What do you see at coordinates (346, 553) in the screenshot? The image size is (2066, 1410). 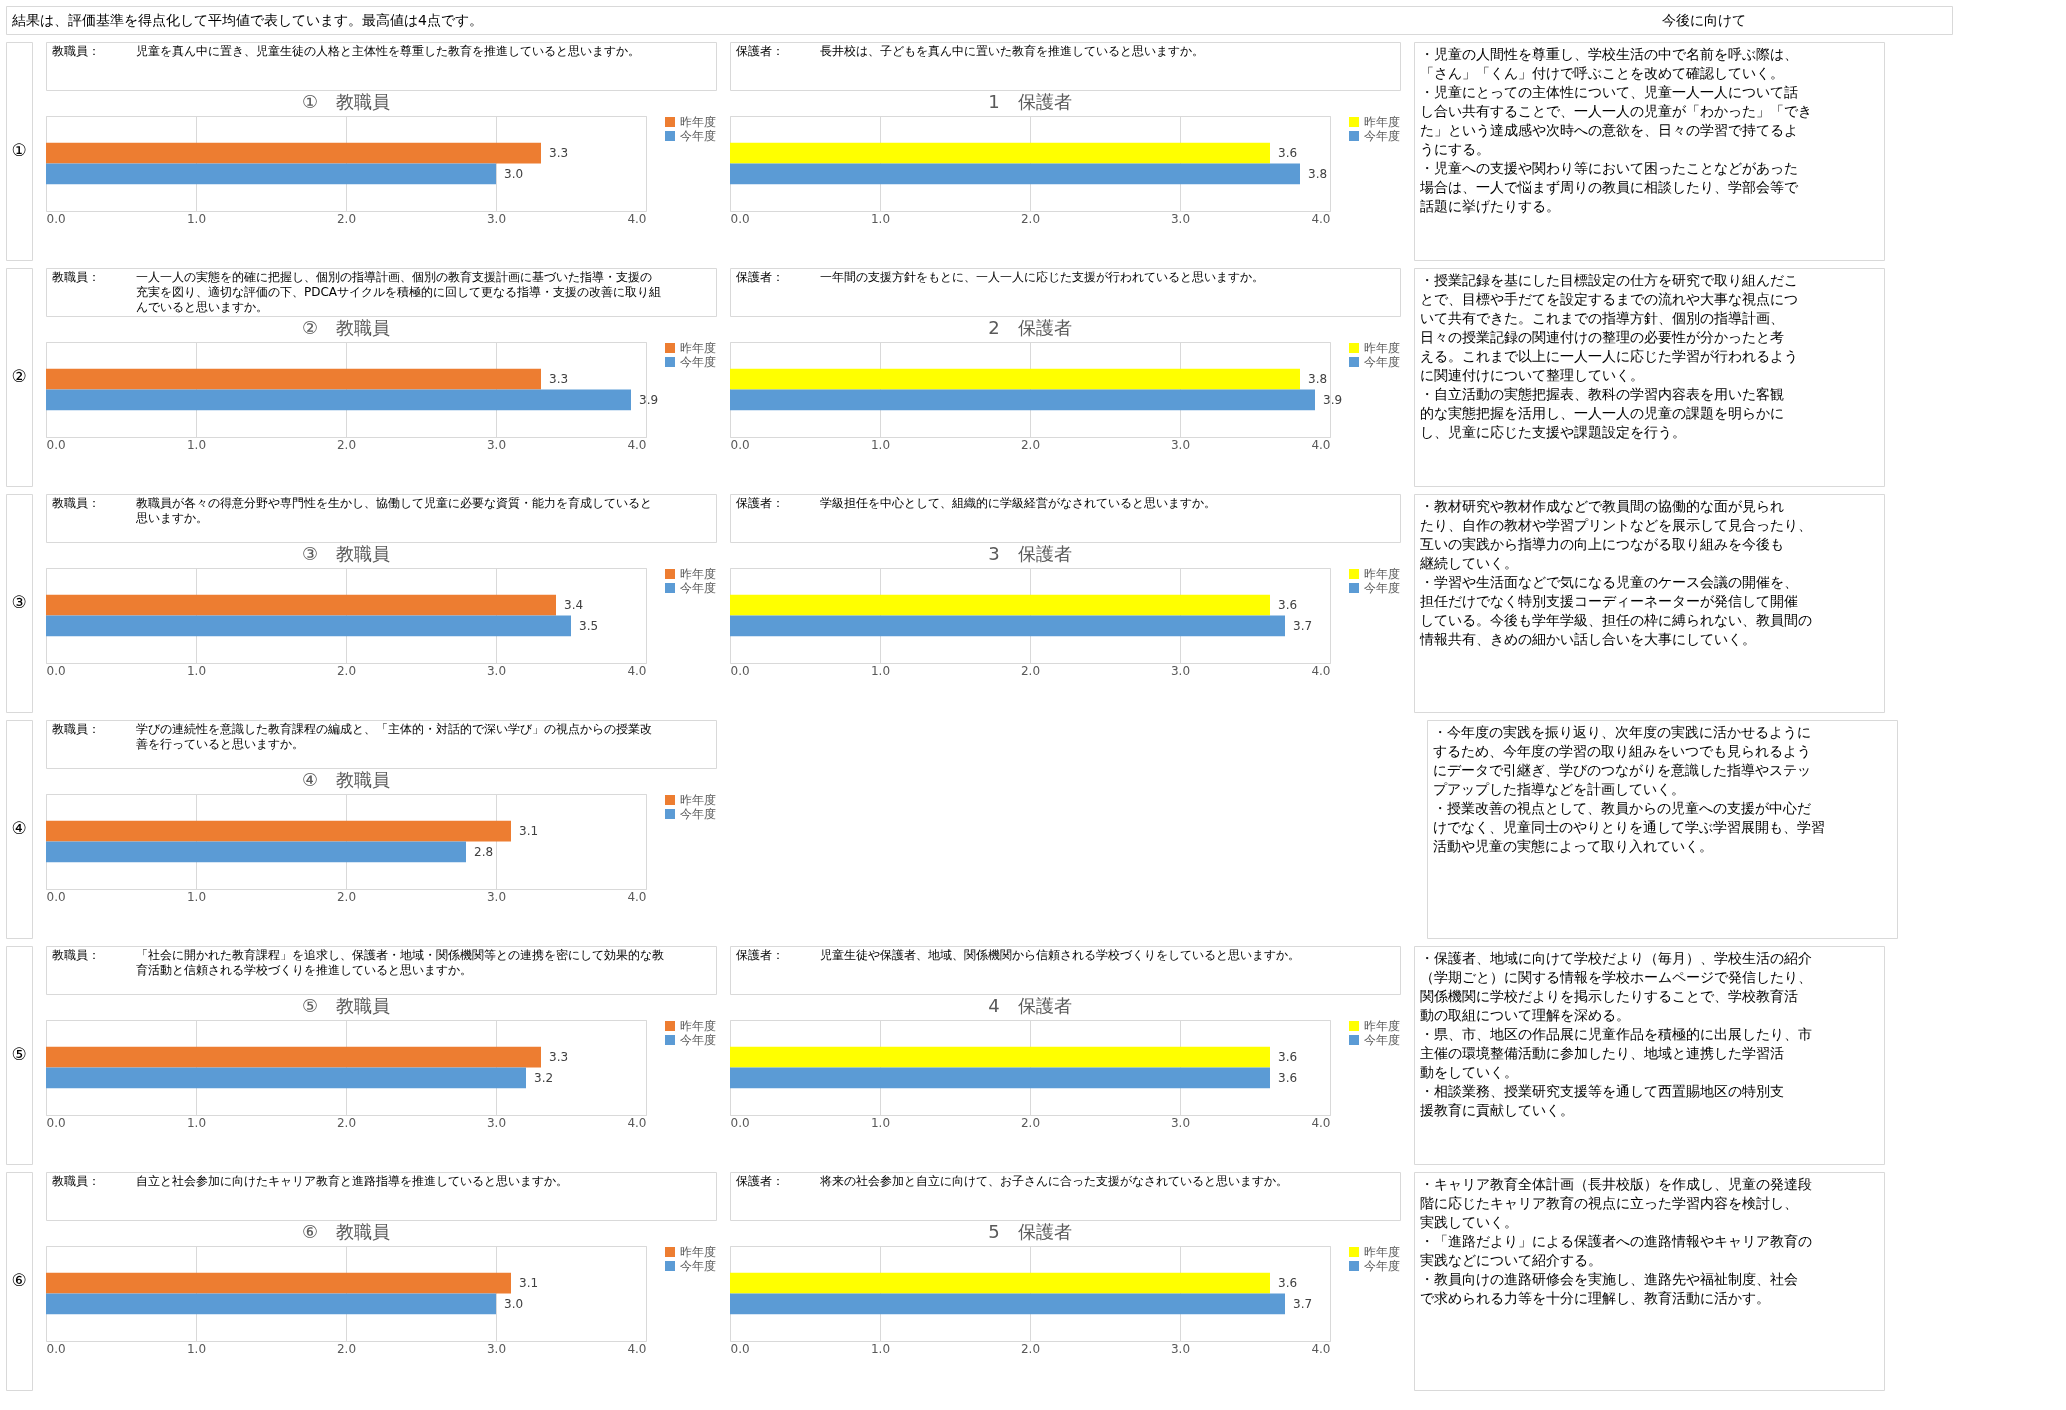 I see `chart-title: ③ 教職員` at bounding box center [346, 553].